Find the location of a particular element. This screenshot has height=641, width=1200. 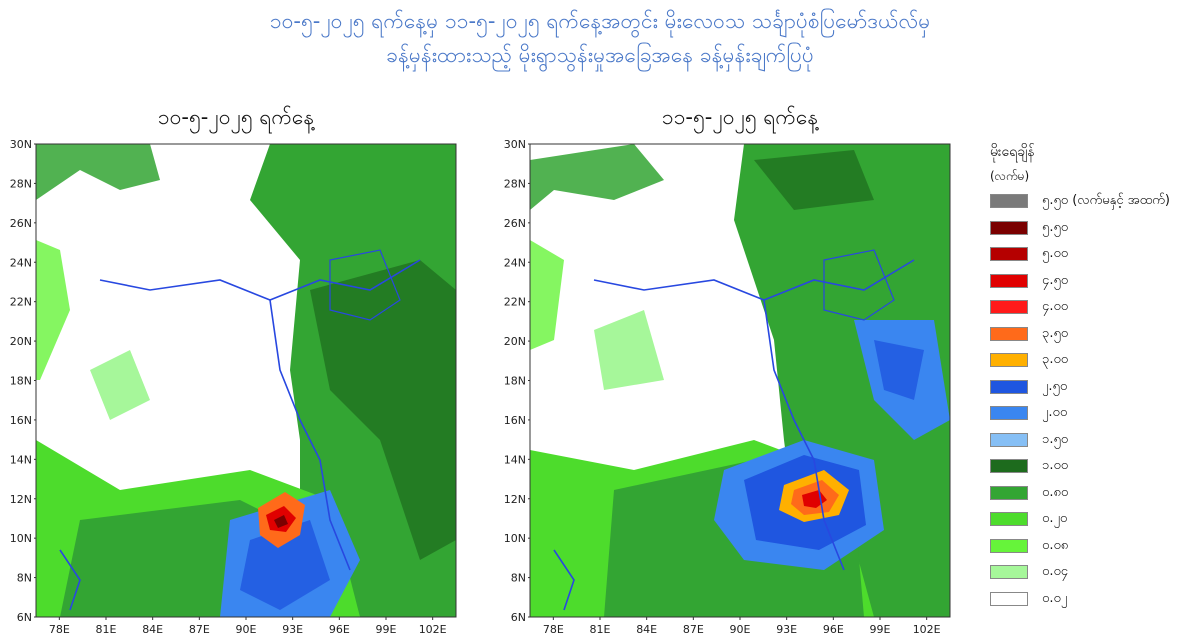

map-1-date-label: ၁၀-၅-၂၀၂၅ ရက်နေ့ is located at coordinates (236, 117).